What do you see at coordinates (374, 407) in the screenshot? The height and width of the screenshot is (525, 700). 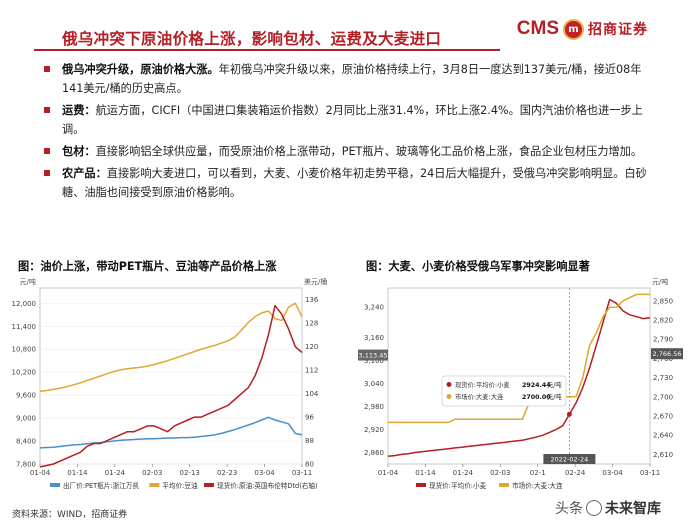 I see `y-left-tick-label: 2,980` at bounding box center [374, 407].